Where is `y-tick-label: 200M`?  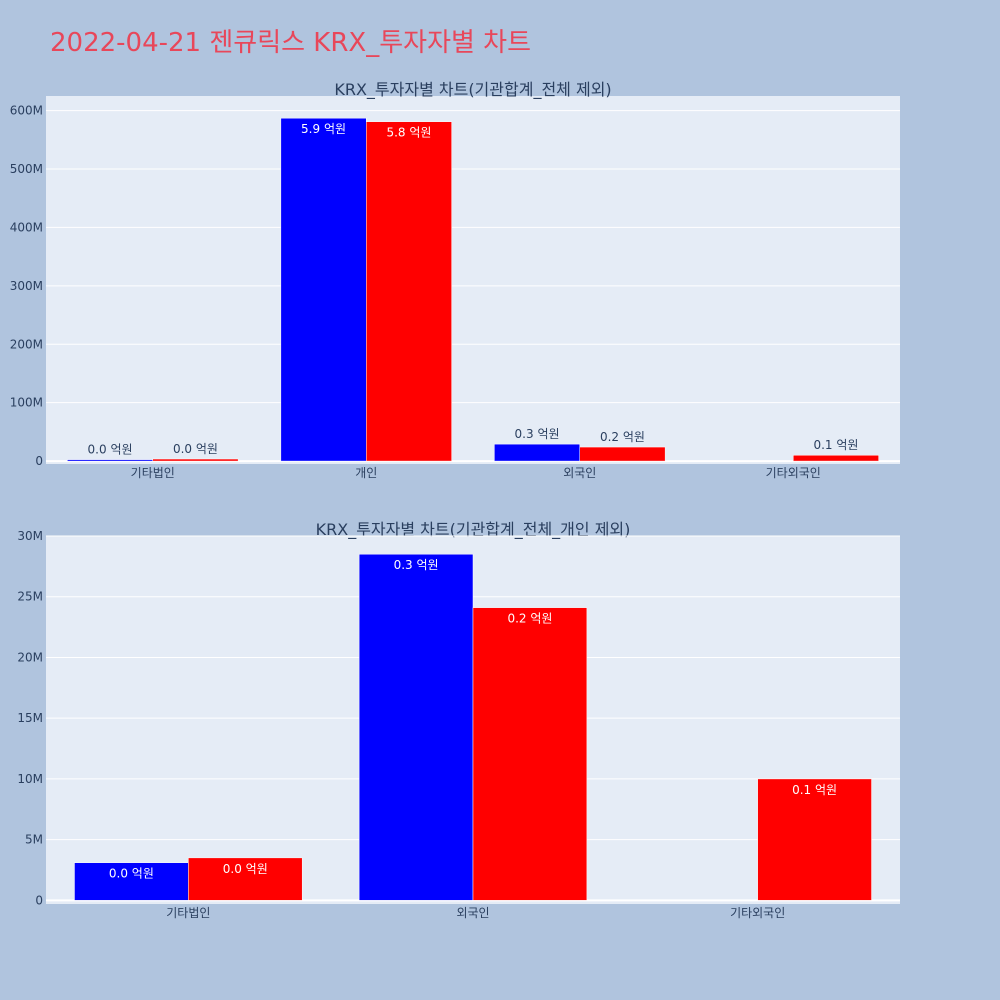
y-tick-label: 200M is located at coordinates (26, 344).